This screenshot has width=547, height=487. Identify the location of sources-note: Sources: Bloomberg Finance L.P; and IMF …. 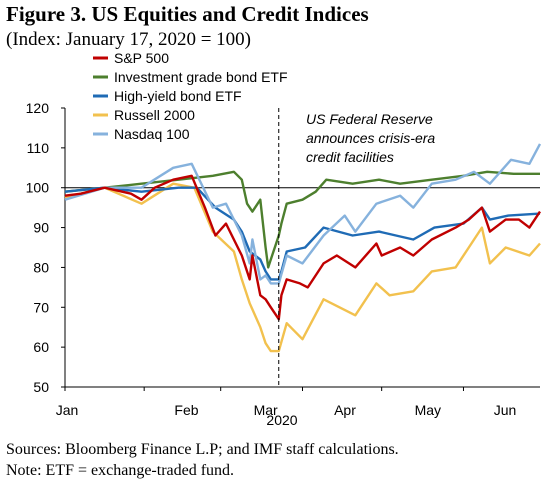
(202, 449).